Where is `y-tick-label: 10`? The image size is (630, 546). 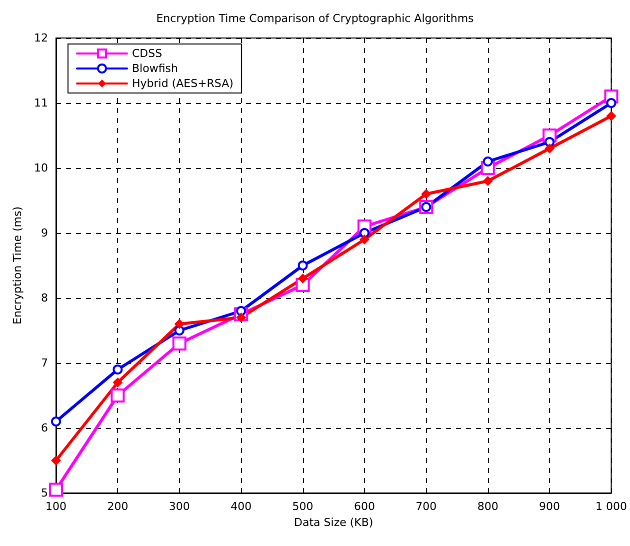 y-tick-label: 10 is located at coordinates (41, 168).